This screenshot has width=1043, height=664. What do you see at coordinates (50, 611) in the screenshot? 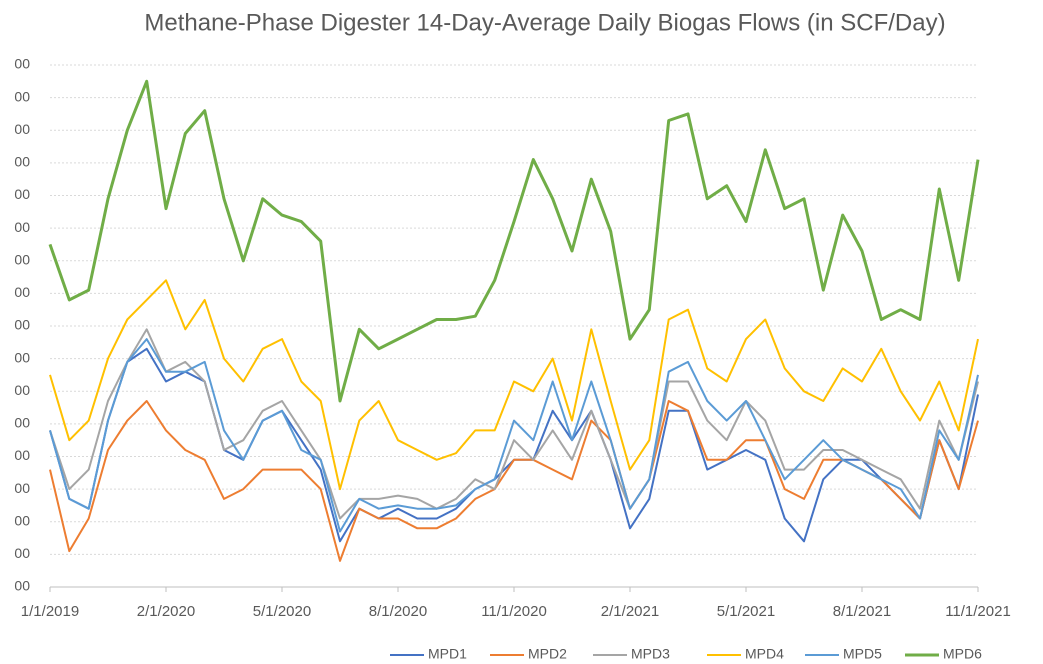
I see `x-tick-label: 1/1/2019` at bounding box center [50, 611].